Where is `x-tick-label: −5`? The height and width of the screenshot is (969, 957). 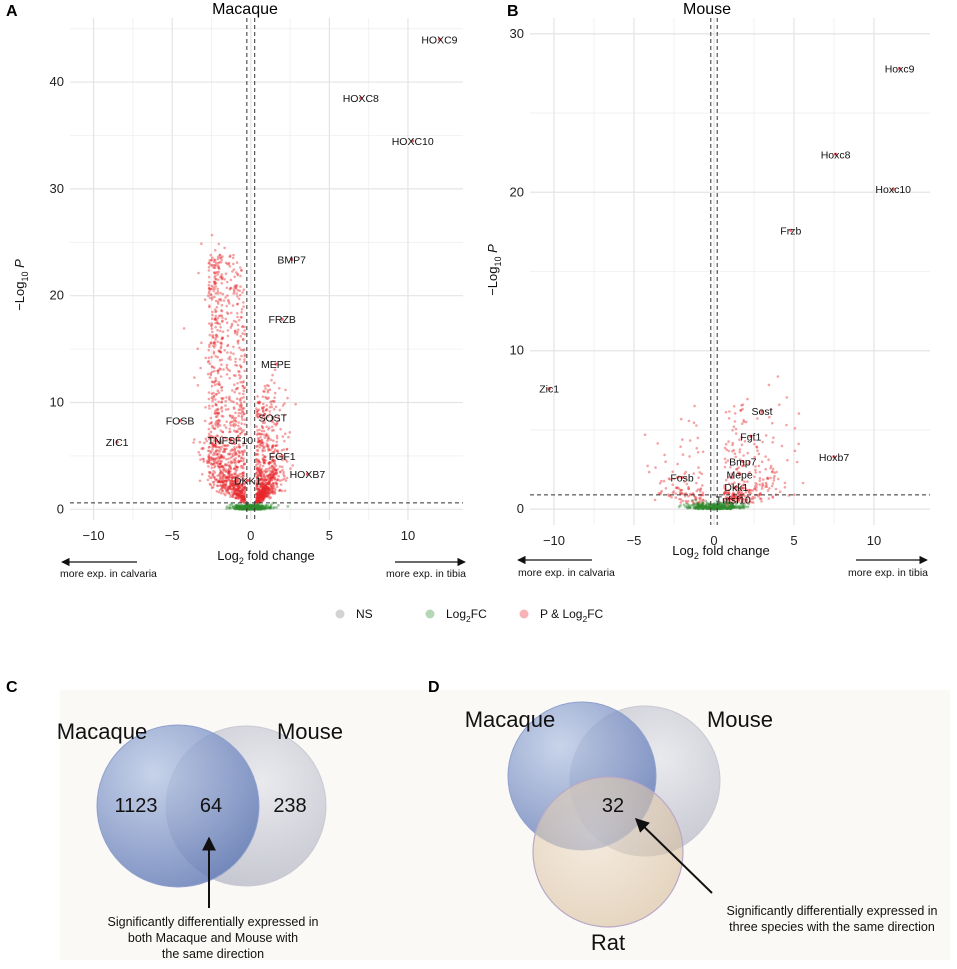
x-tick-label: −5 is located at coordinates (634, 540).